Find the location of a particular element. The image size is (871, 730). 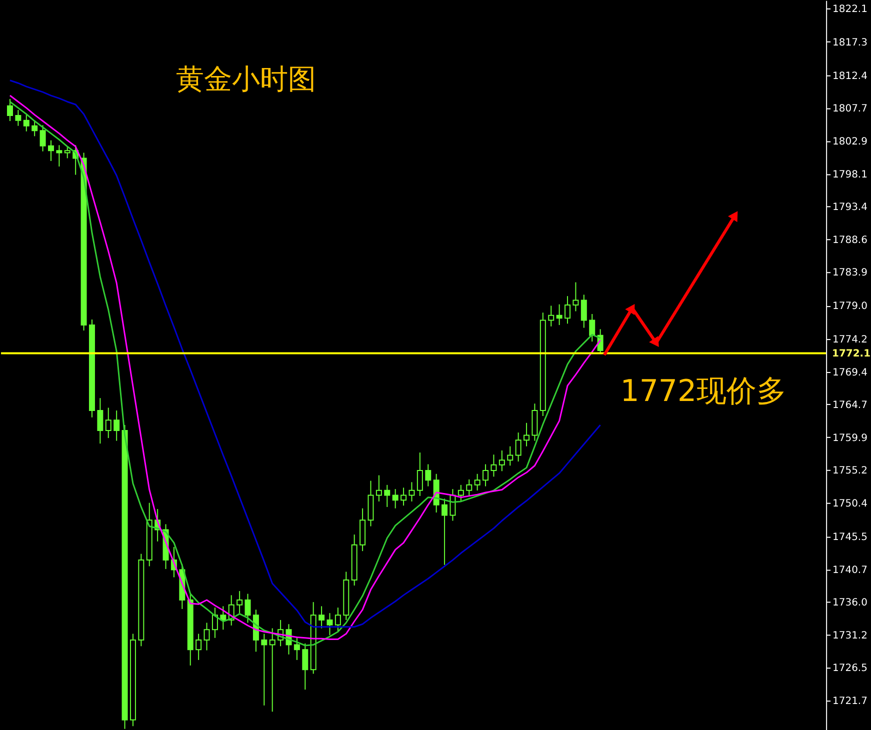

ref-line-label: 1772.1 is located at coordinates (851, 354).